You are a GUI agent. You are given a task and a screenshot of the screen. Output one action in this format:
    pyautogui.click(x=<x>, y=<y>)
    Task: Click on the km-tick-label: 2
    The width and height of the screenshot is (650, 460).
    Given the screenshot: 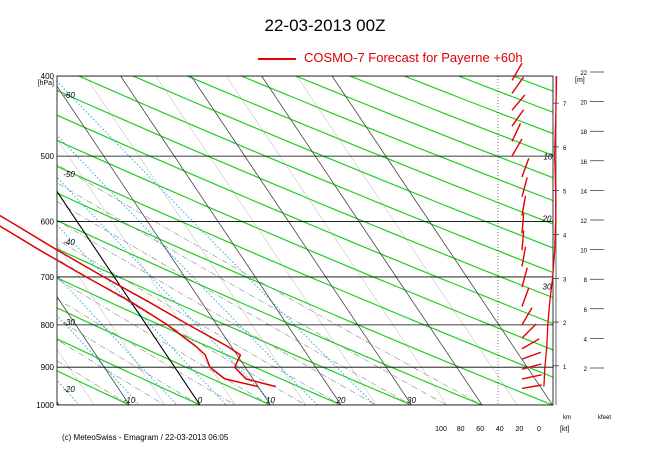 What is the action you would take?
    pyautogui.click(x=565, y=324)
    